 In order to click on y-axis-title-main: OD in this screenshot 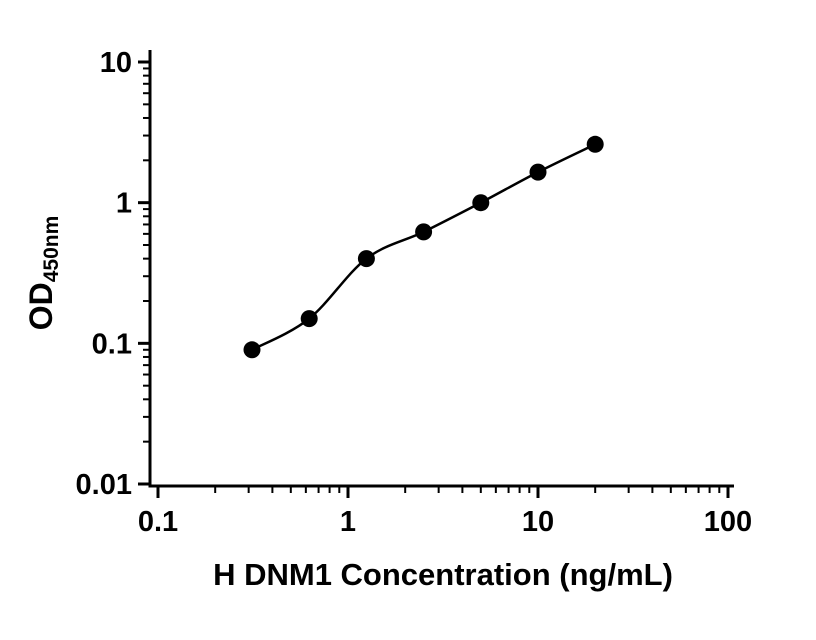, I will do `click(41, 306)`.